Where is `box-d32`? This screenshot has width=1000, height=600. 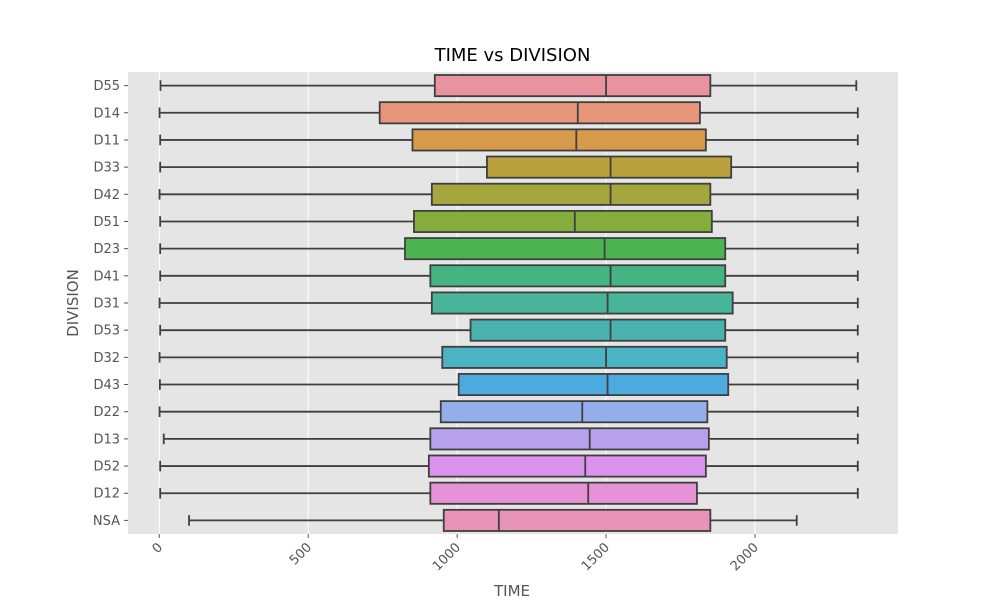 box-d32 is located at coordinates (508, 357).